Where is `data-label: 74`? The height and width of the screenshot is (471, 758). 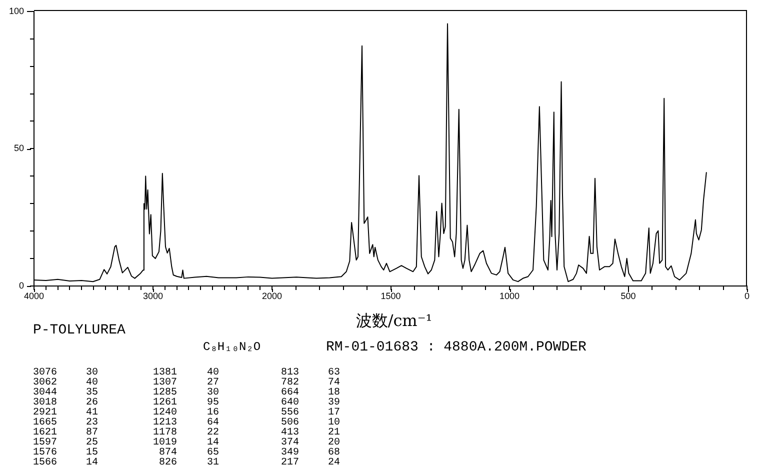 data-label: 74 is located at coordinates (334, 383).